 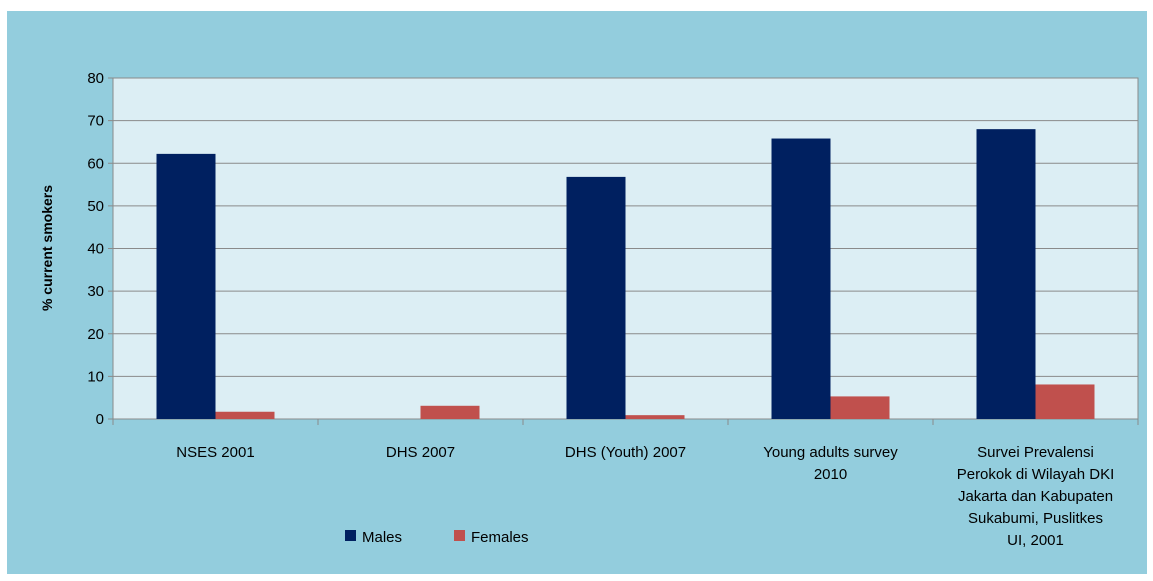 What do you see at coordinates (95, 163) in the screenshot?
I see `y-tick-label: 60` at bounding box center [95, 163].